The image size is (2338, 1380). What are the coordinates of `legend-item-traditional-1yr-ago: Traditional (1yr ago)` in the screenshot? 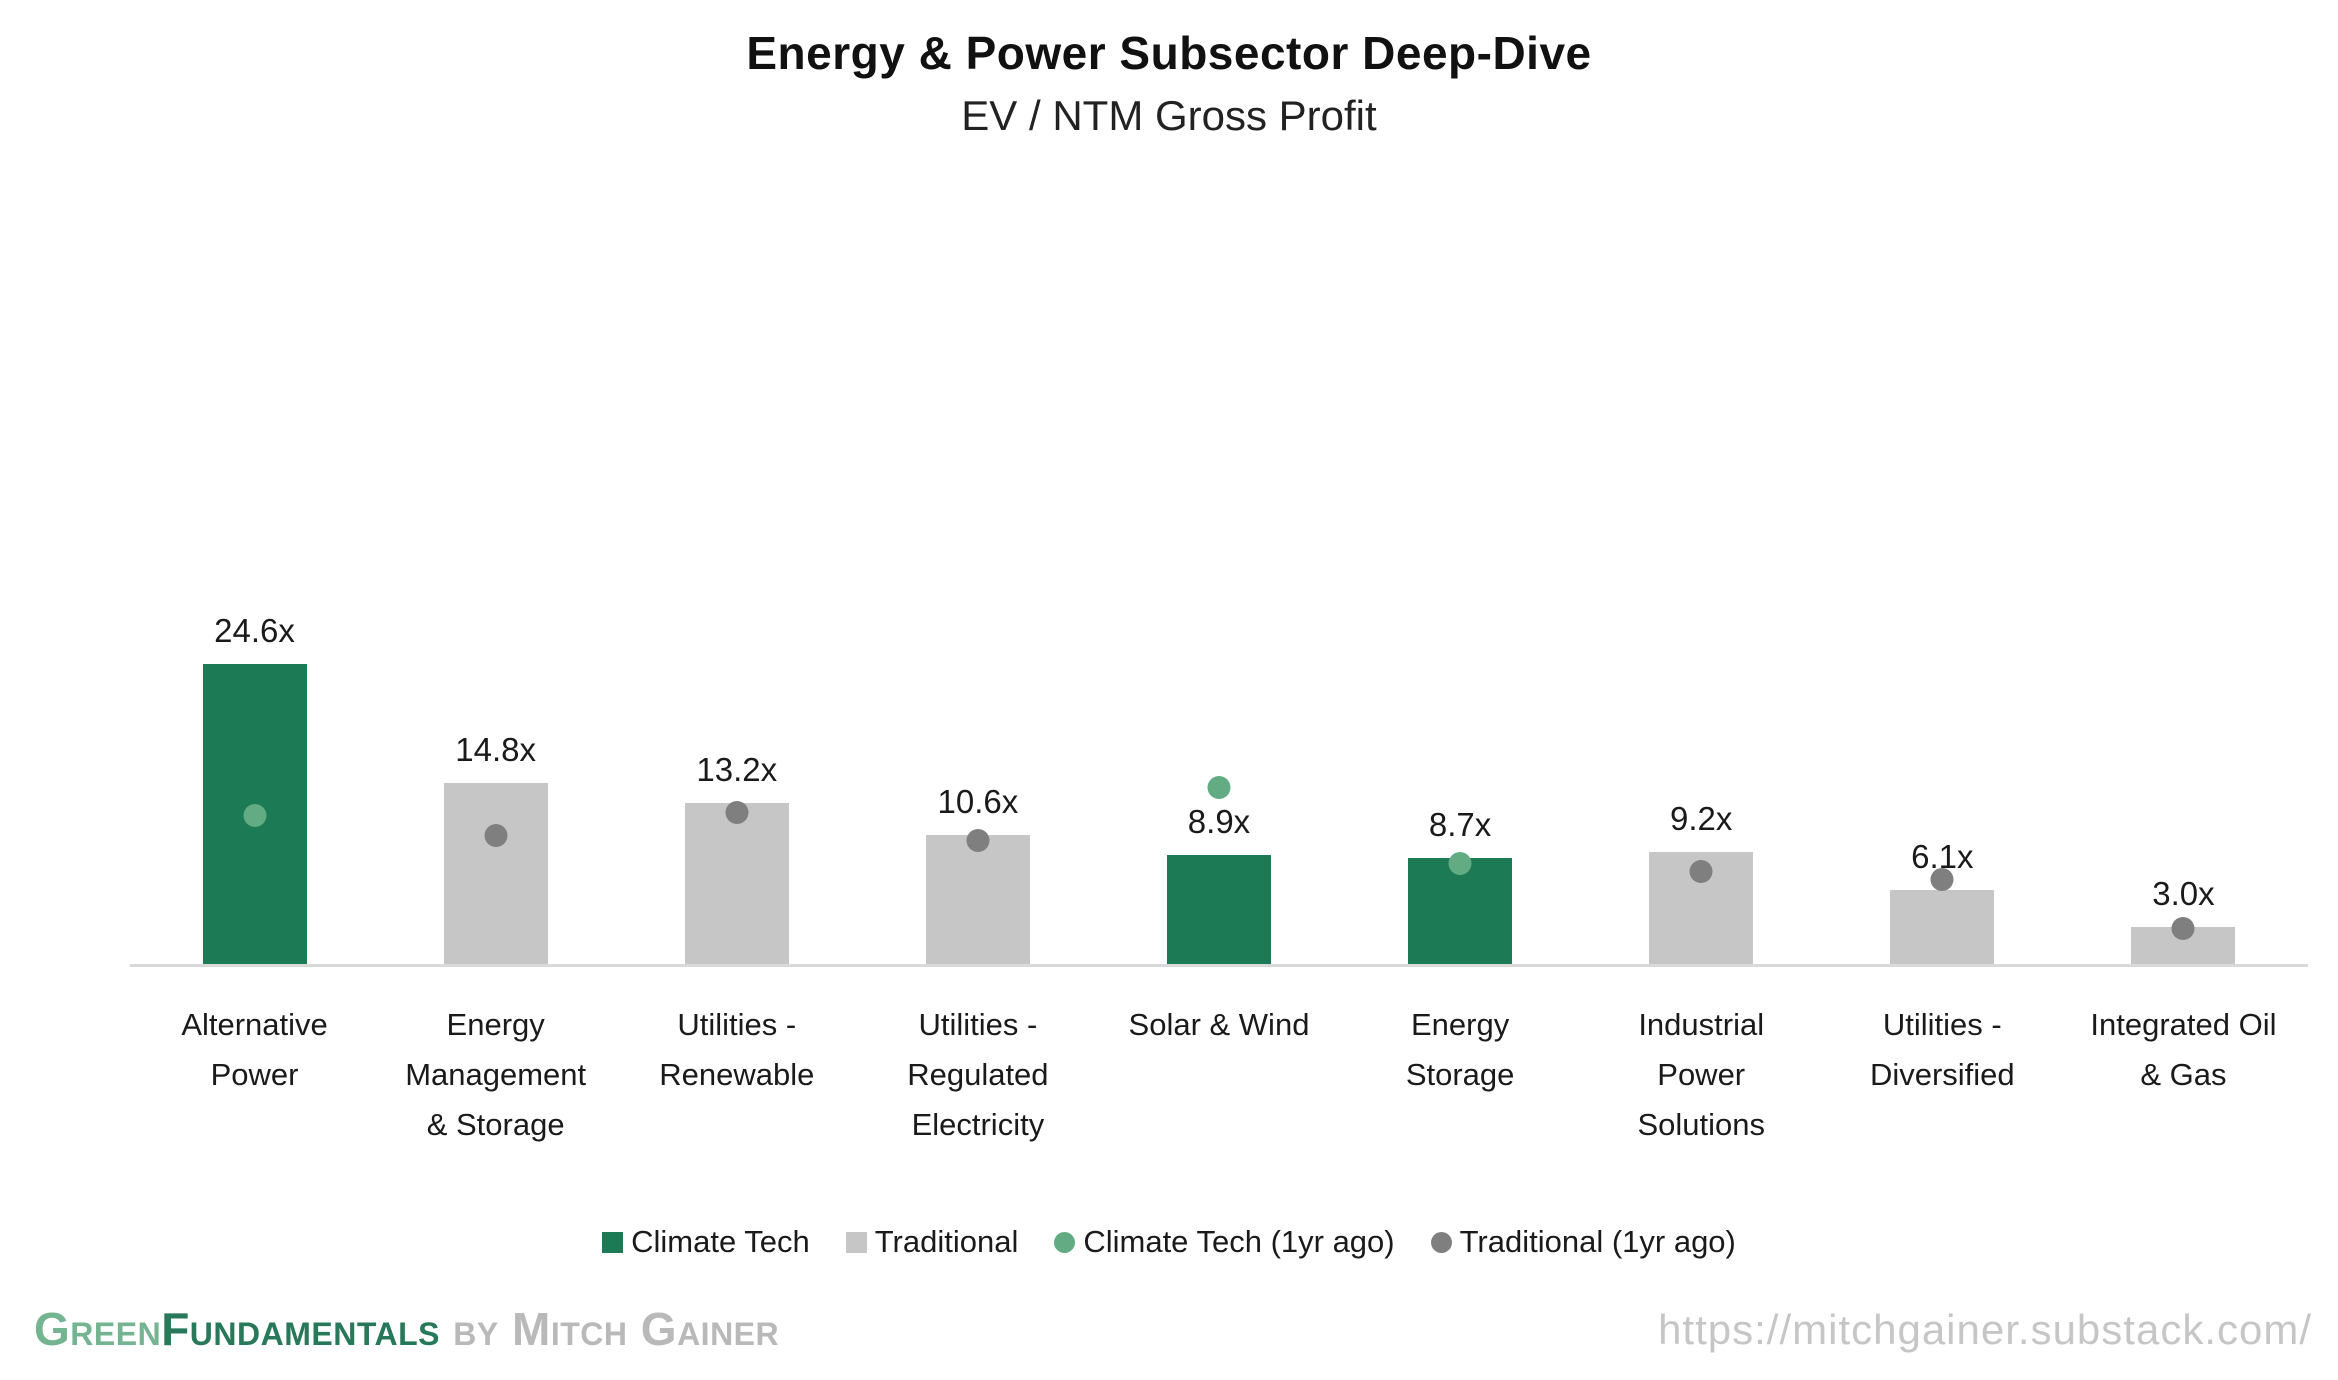 It's located at (1583, 1242).